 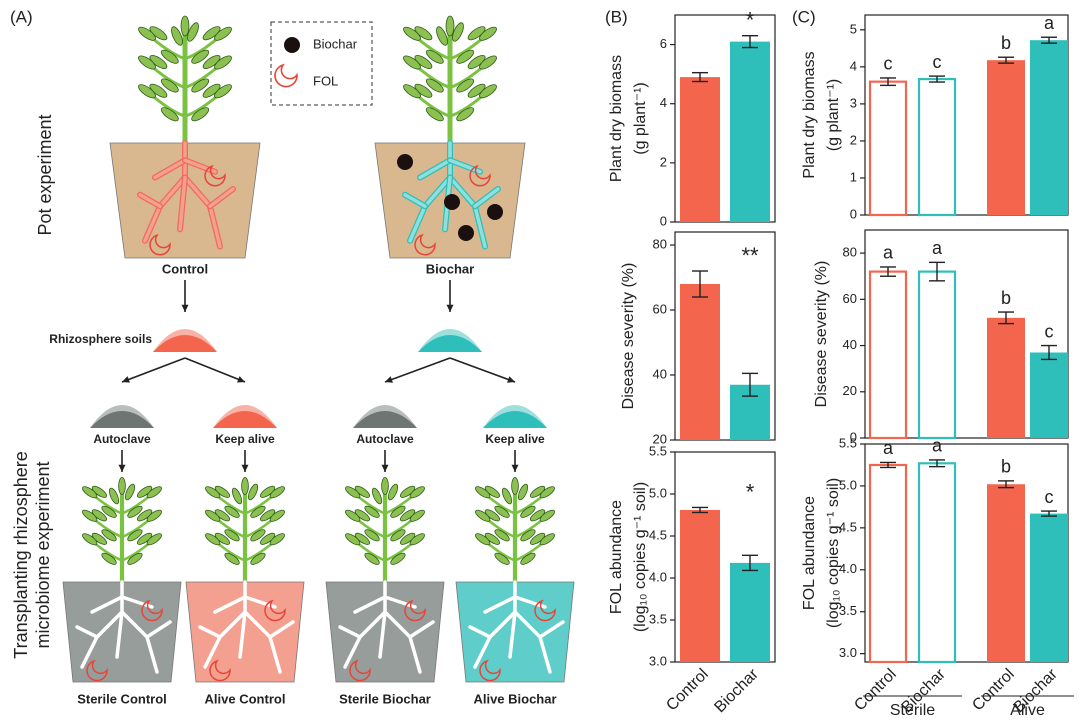 What do you see at coordinates (848, 526) in the screenshot?
I see `y-tick-label: 4.5` at bounding box center [848, 526].